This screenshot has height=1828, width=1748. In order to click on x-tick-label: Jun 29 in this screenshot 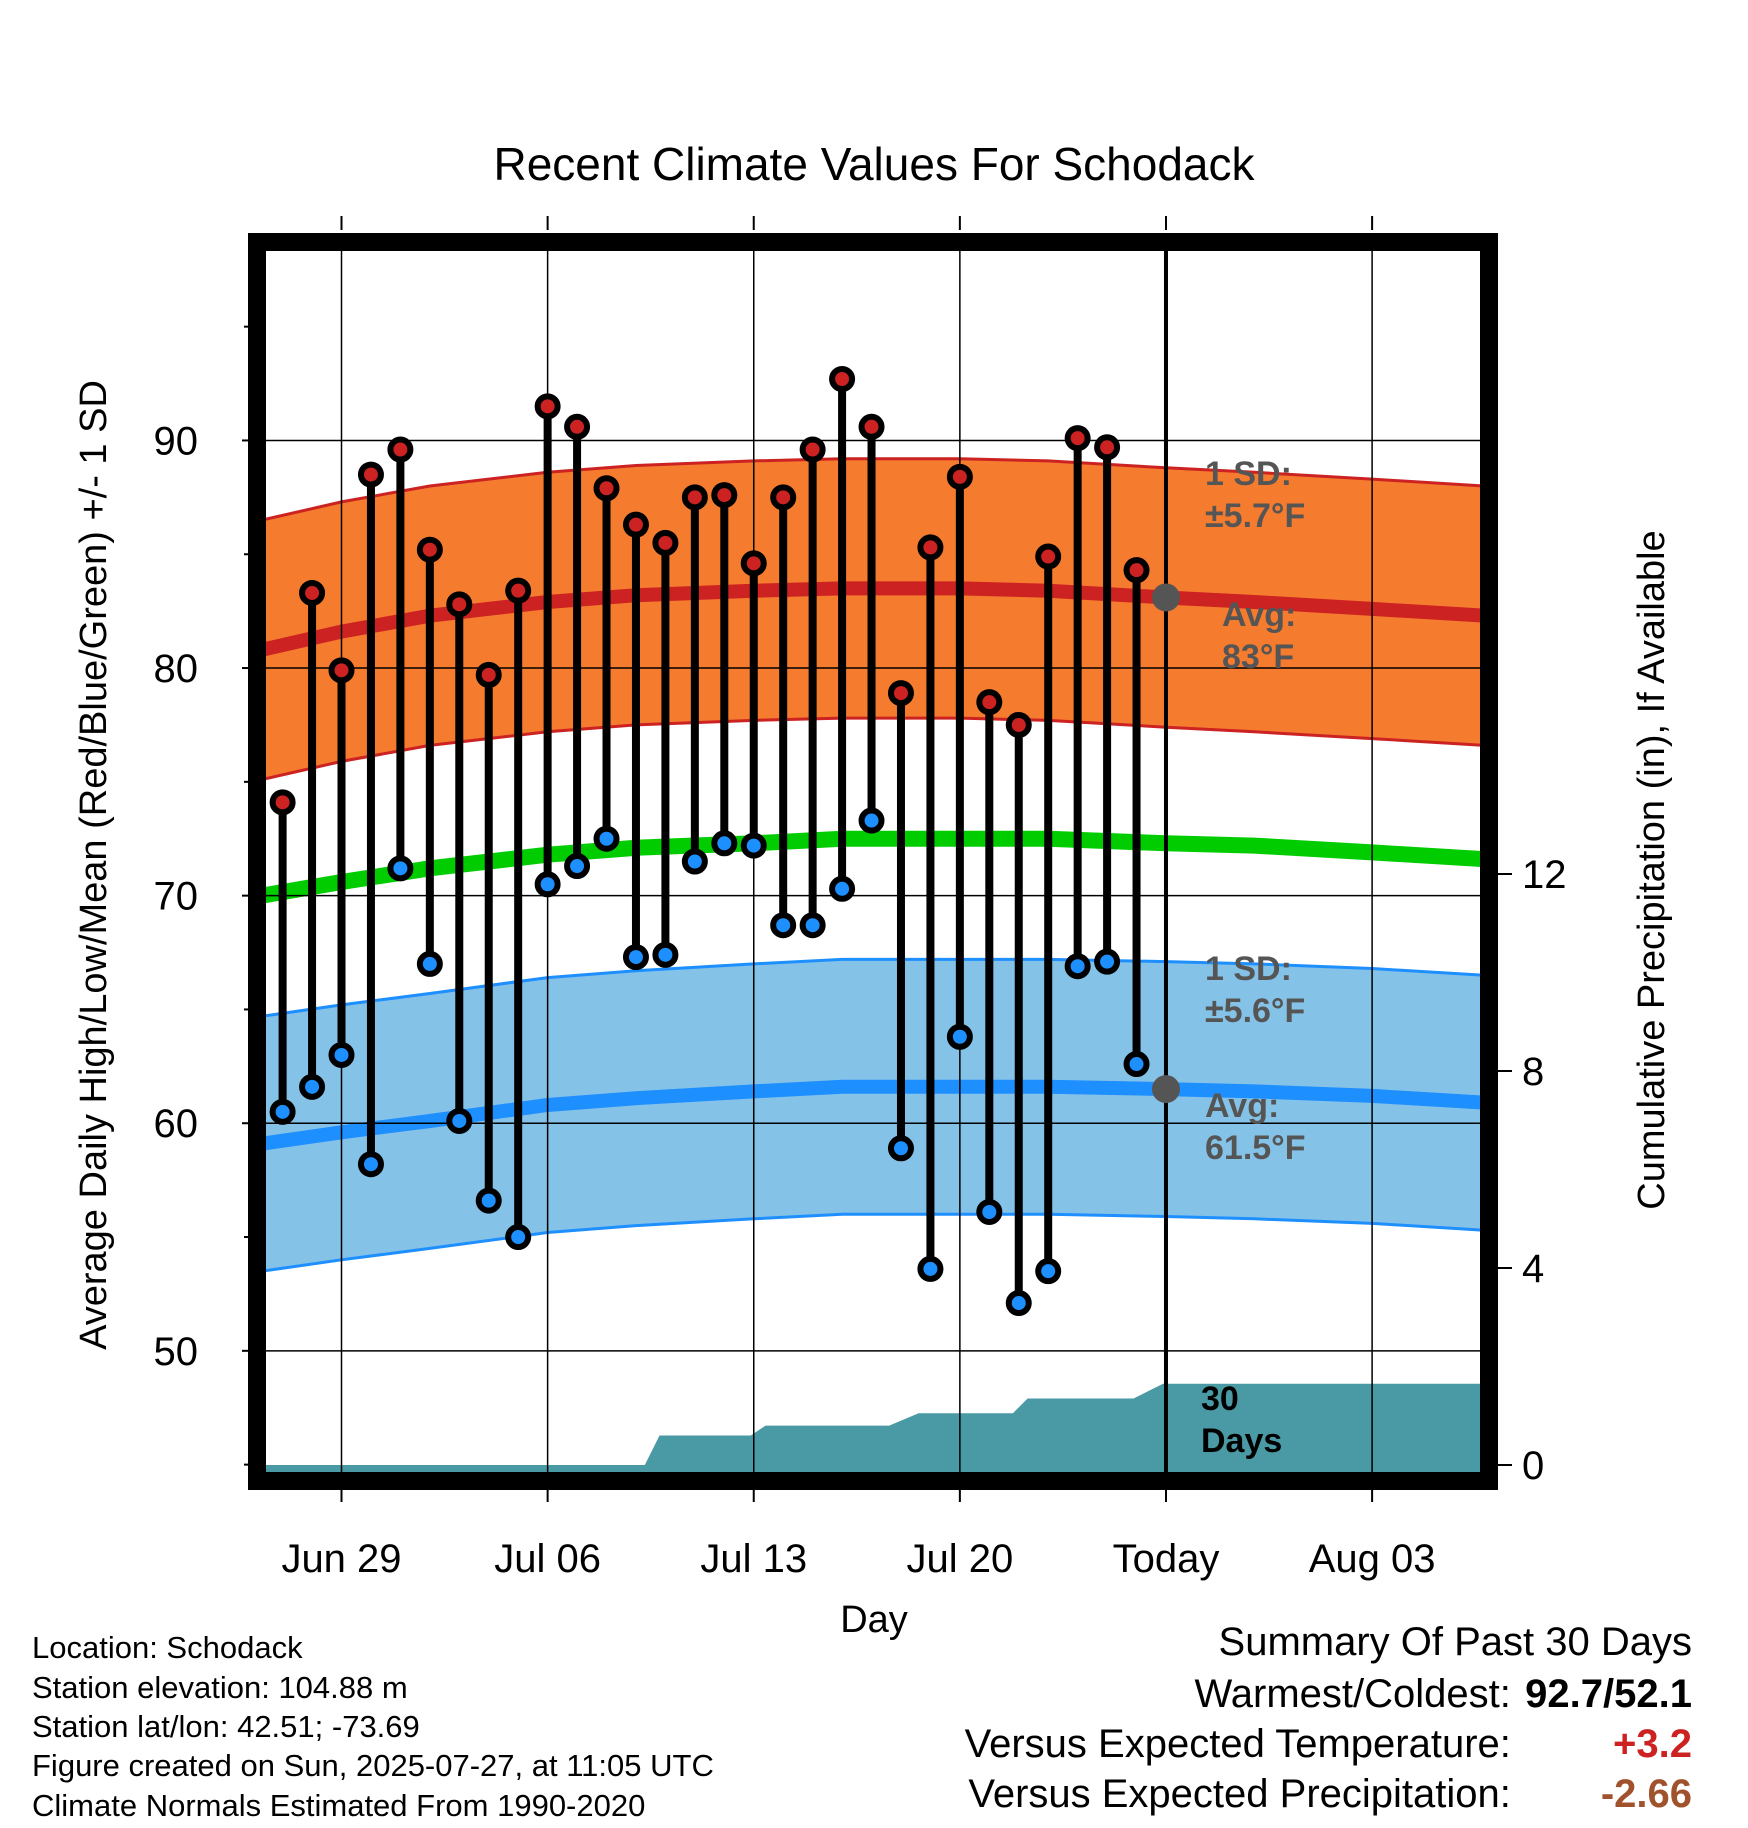, I will do `click(341, 1559)`.